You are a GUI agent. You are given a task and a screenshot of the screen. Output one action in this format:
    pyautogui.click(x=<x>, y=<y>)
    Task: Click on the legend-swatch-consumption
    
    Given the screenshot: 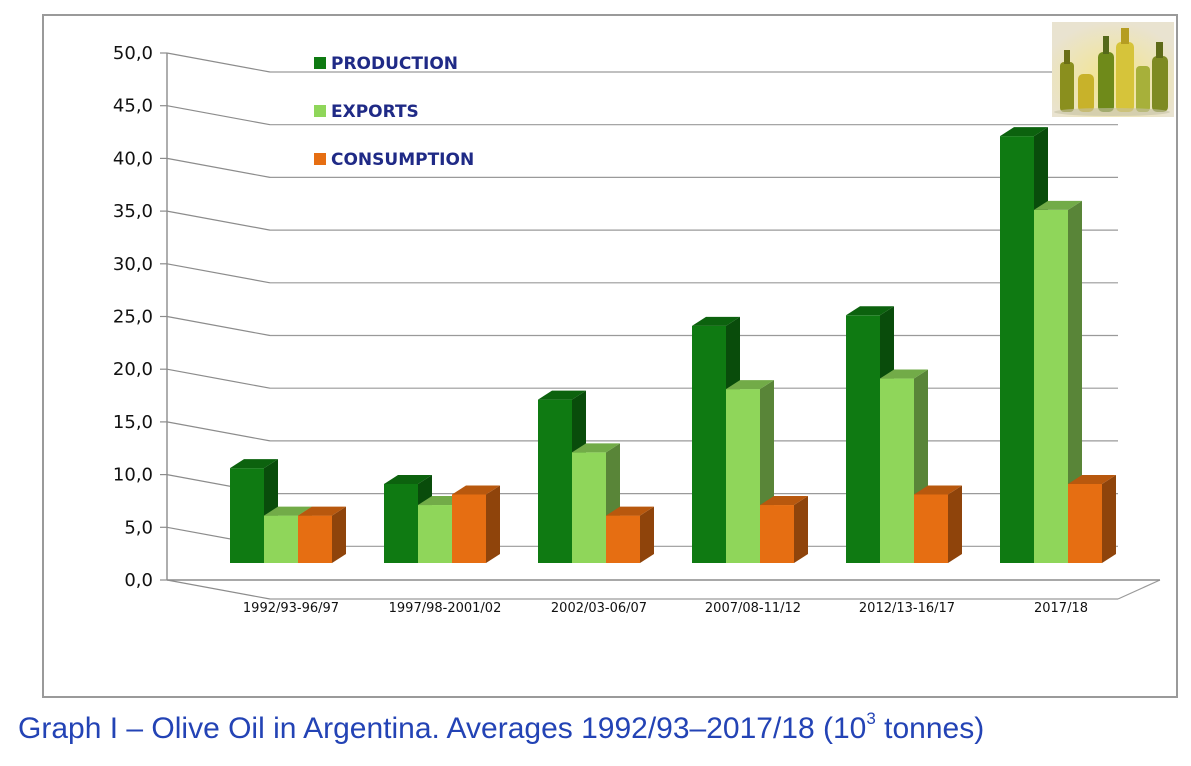 What is the action you would take?
    pyautogui.click(x=320, y=159)
    